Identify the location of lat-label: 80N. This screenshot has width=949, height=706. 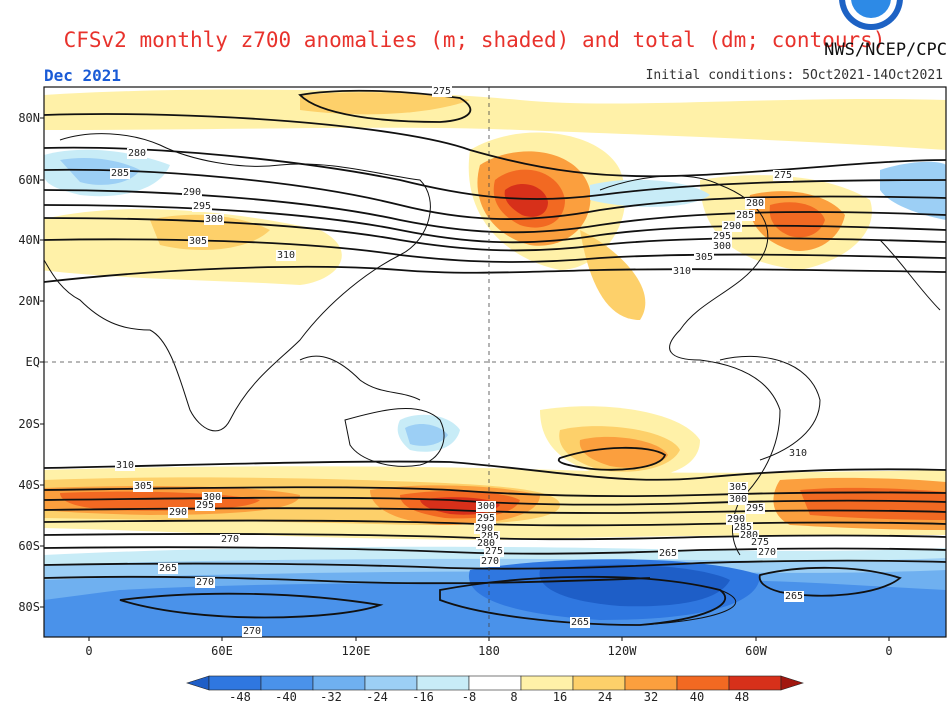
(29, 118).